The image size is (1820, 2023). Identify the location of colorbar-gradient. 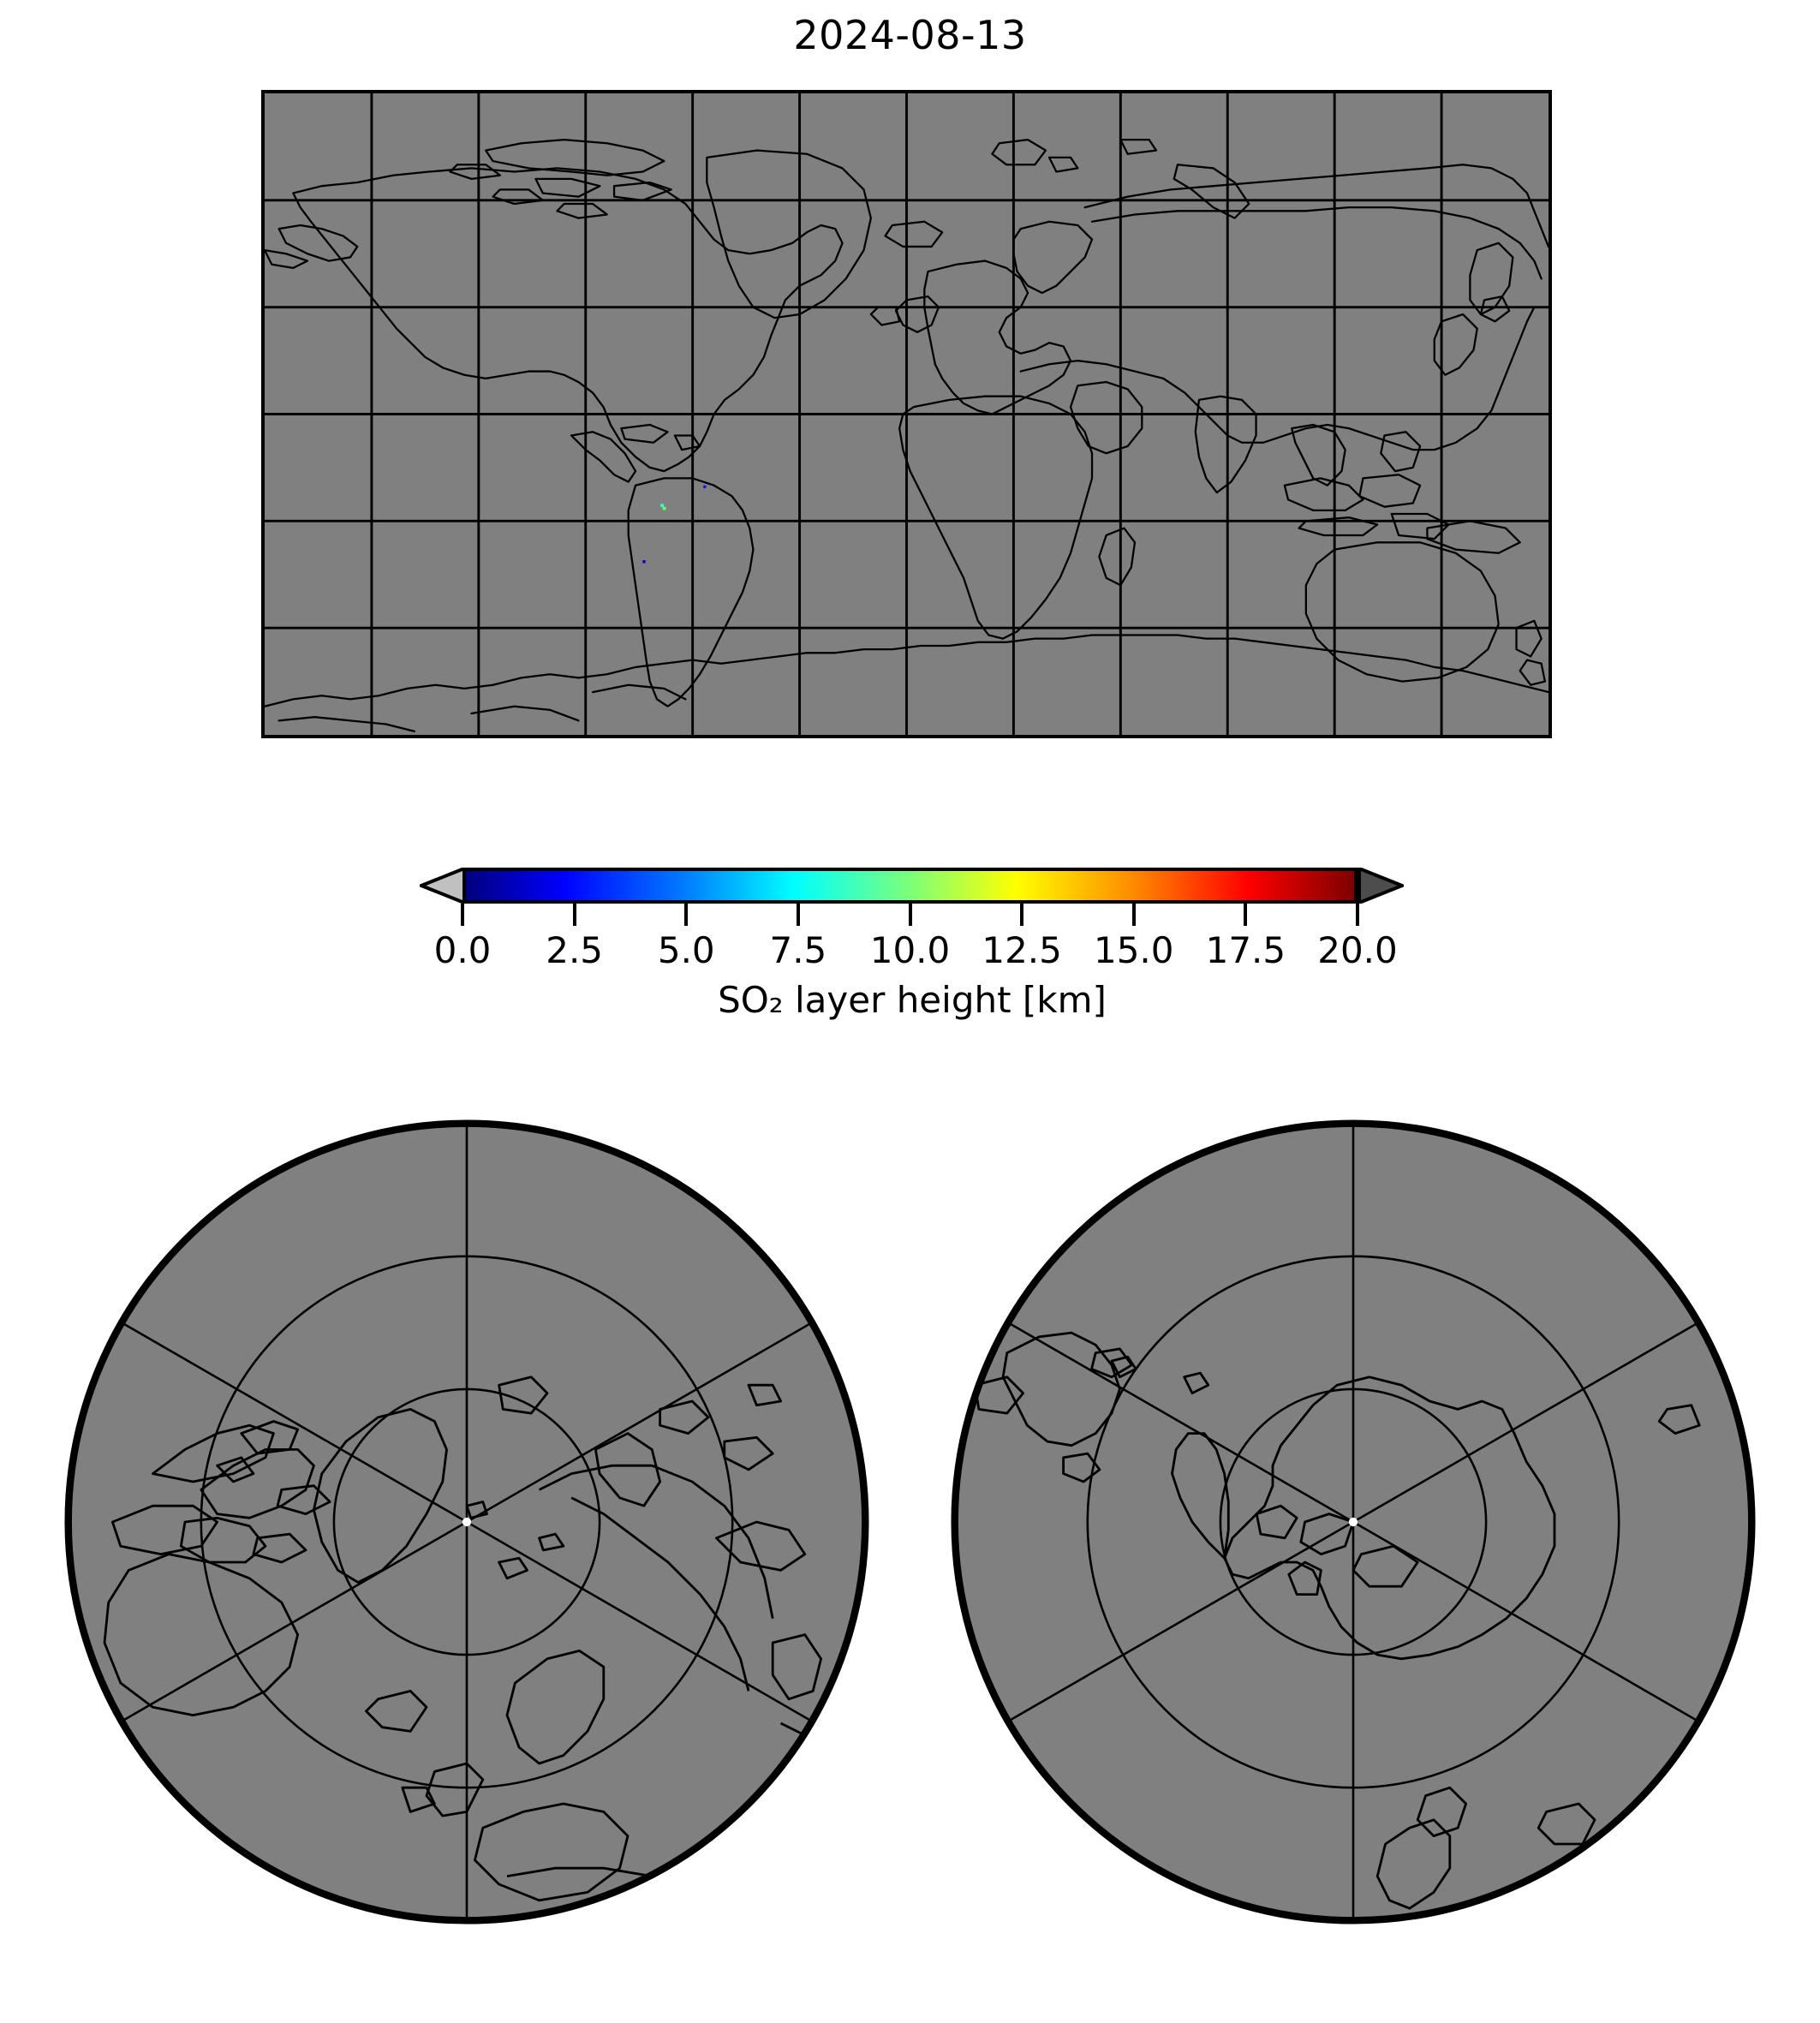
(910, 886).